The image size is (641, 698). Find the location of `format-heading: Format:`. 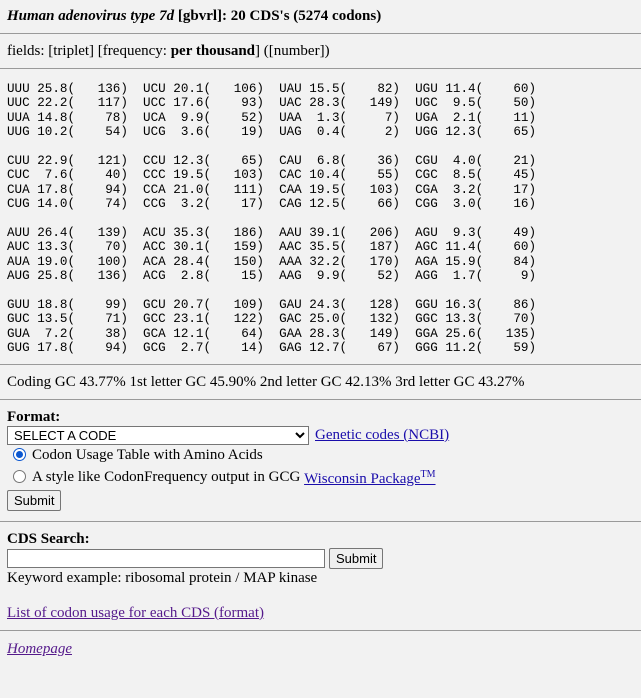

format-heading: Format: is located at coordinates (34, 416).